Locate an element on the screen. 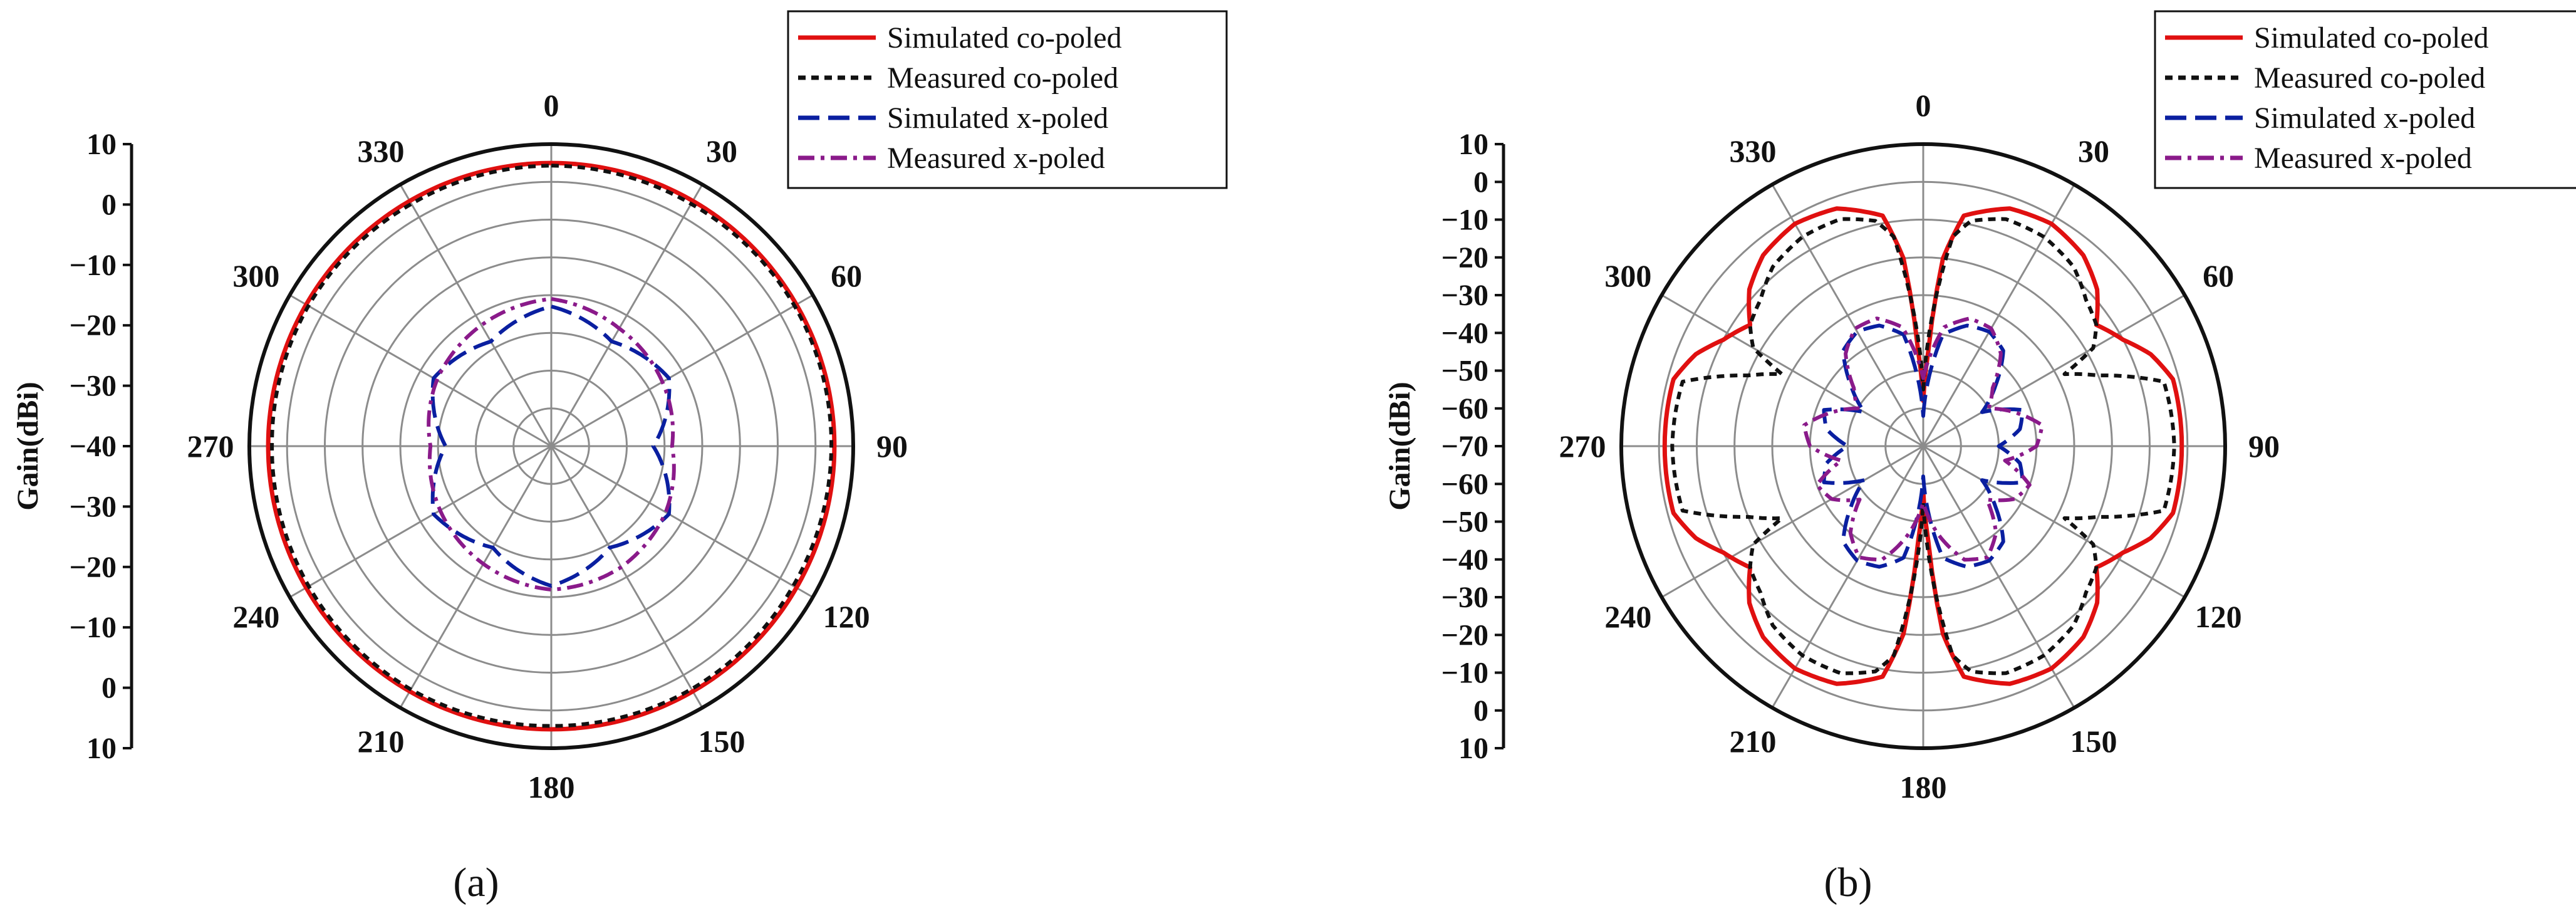 Image resolution: width=2576 pixels, height=918 pixels. gain-tick-label: −70 is located at coordinates (1464, 446).